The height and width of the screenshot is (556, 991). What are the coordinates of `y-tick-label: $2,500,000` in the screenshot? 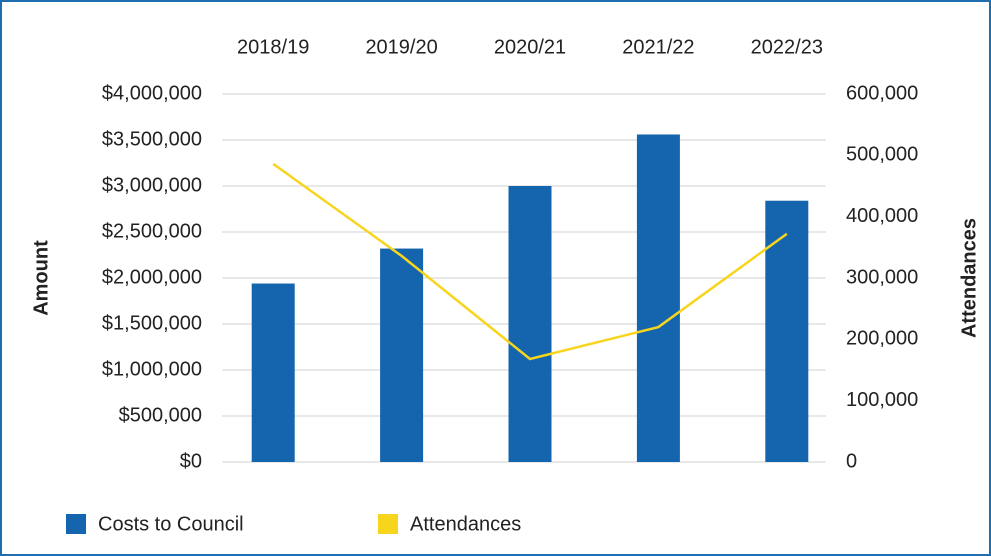 It's located at (152, 231).